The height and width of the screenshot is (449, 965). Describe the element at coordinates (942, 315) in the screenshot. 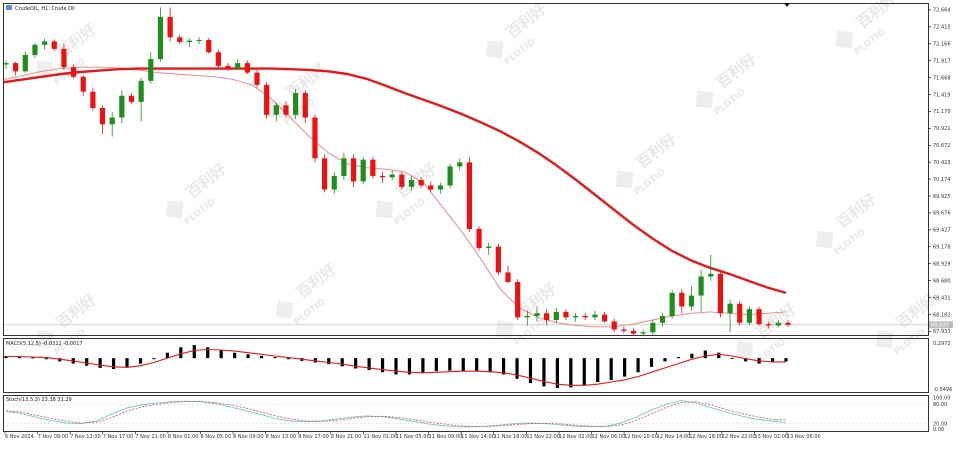

I see `price-tick-label: 68.182` at that location.